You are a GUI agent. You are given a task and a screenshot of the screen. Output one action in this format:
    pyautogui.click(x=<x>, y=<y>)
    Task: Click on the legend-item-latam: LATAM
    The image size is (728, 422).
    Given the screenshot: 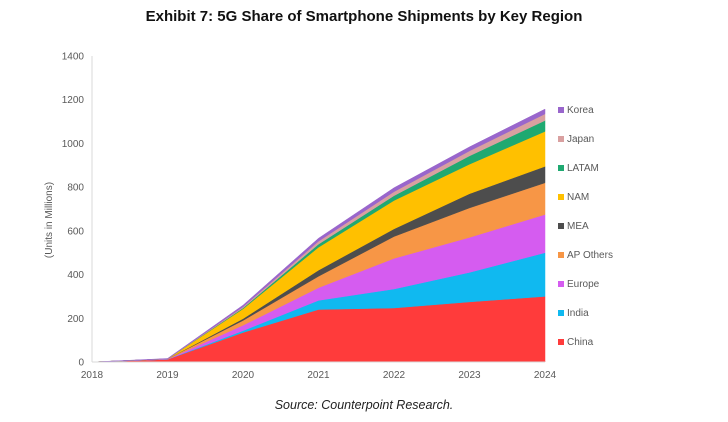 What is the action you would take?
    pyautogui.click(x=578, y=168)
    